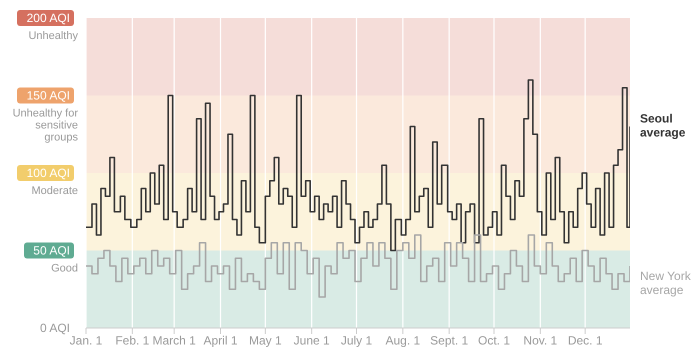 The height and width of the screenshot is (360, 700). Describe the element at coordinates (86, 341) in the screenshot. I see `x-tick-label: Jan. 1` at that location.